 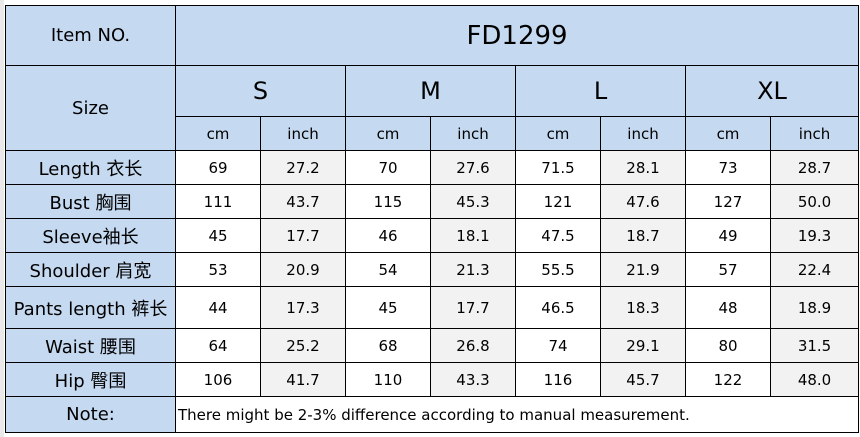 What do you see at coordinates (558, 167) in the screenshot?
I see `table-cell: 71.5` at bounding box center [558, 167].